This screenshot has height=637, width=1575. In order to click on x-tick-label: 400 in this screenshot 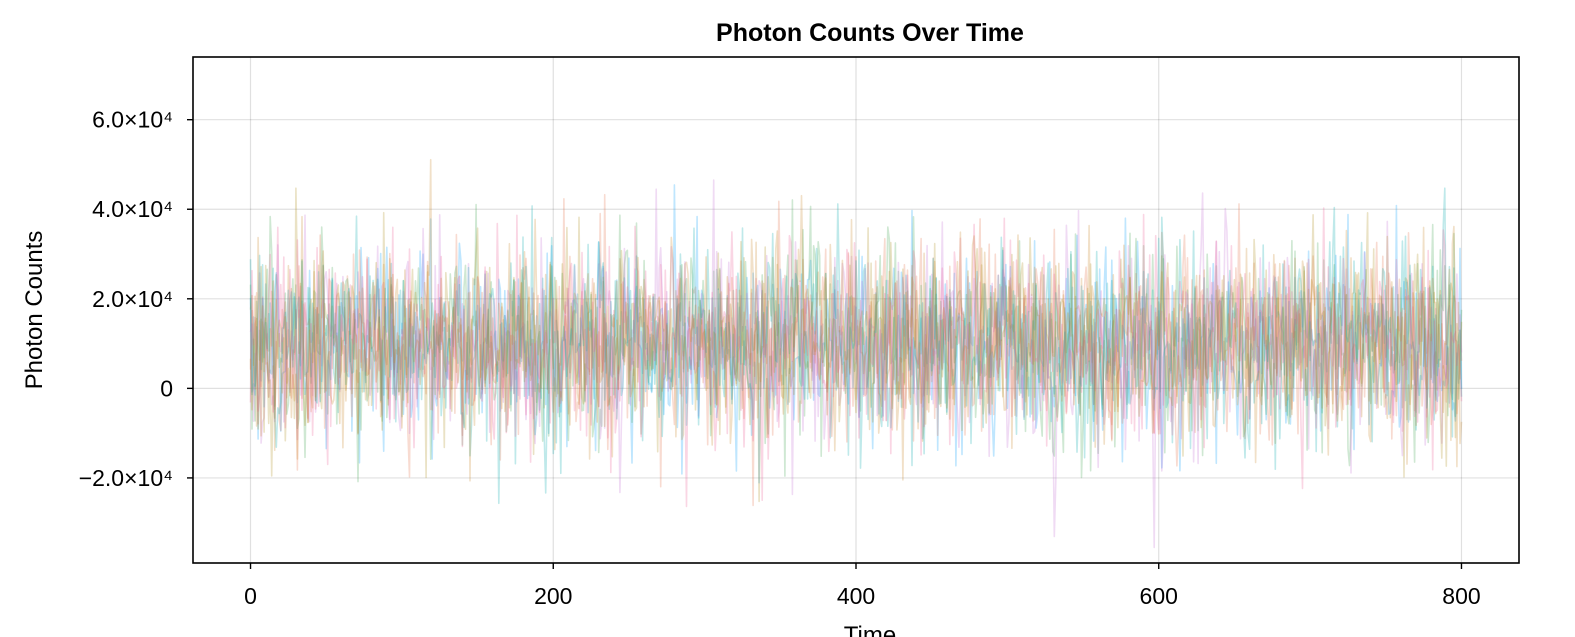, I will do `click(856, 596)`.